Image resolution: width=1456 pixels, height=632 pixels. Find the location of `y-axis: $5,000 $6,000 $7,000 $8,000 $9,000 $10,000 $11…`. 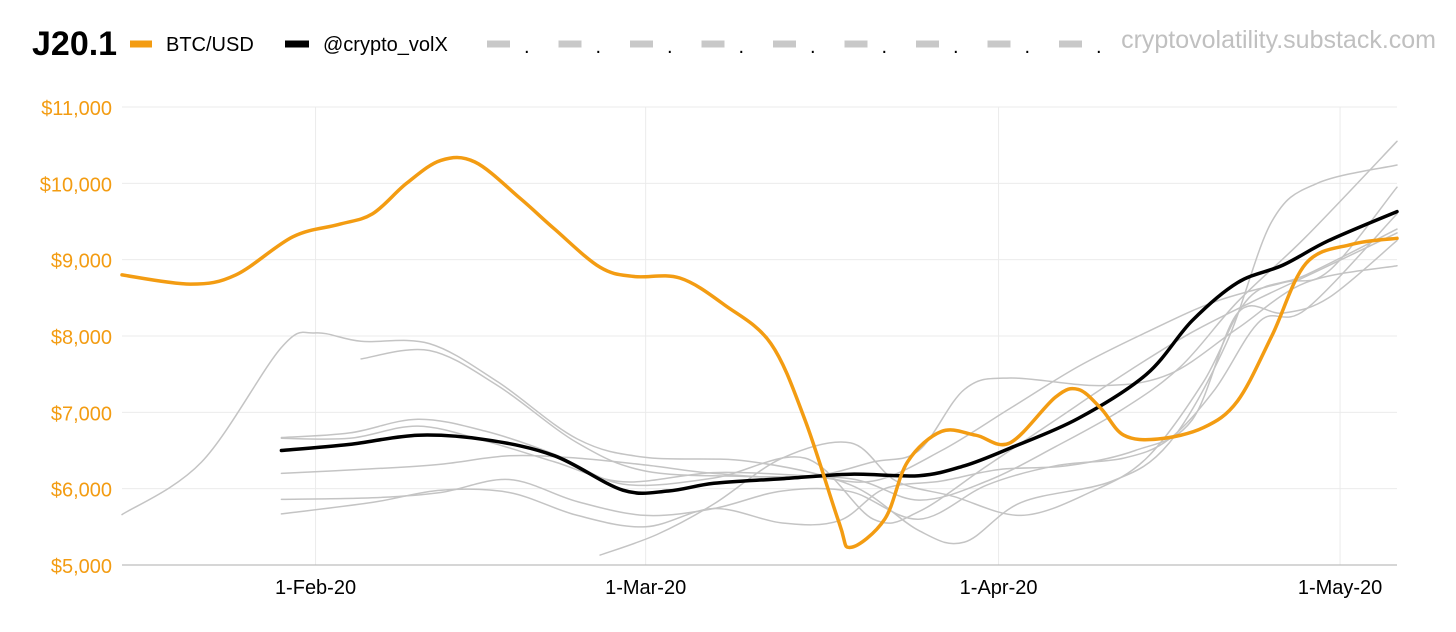

y-axis: $5,000 $6,000 $7,000 $8,000 $9,000 $10,000 $11… is located at coordinates (76, 338).